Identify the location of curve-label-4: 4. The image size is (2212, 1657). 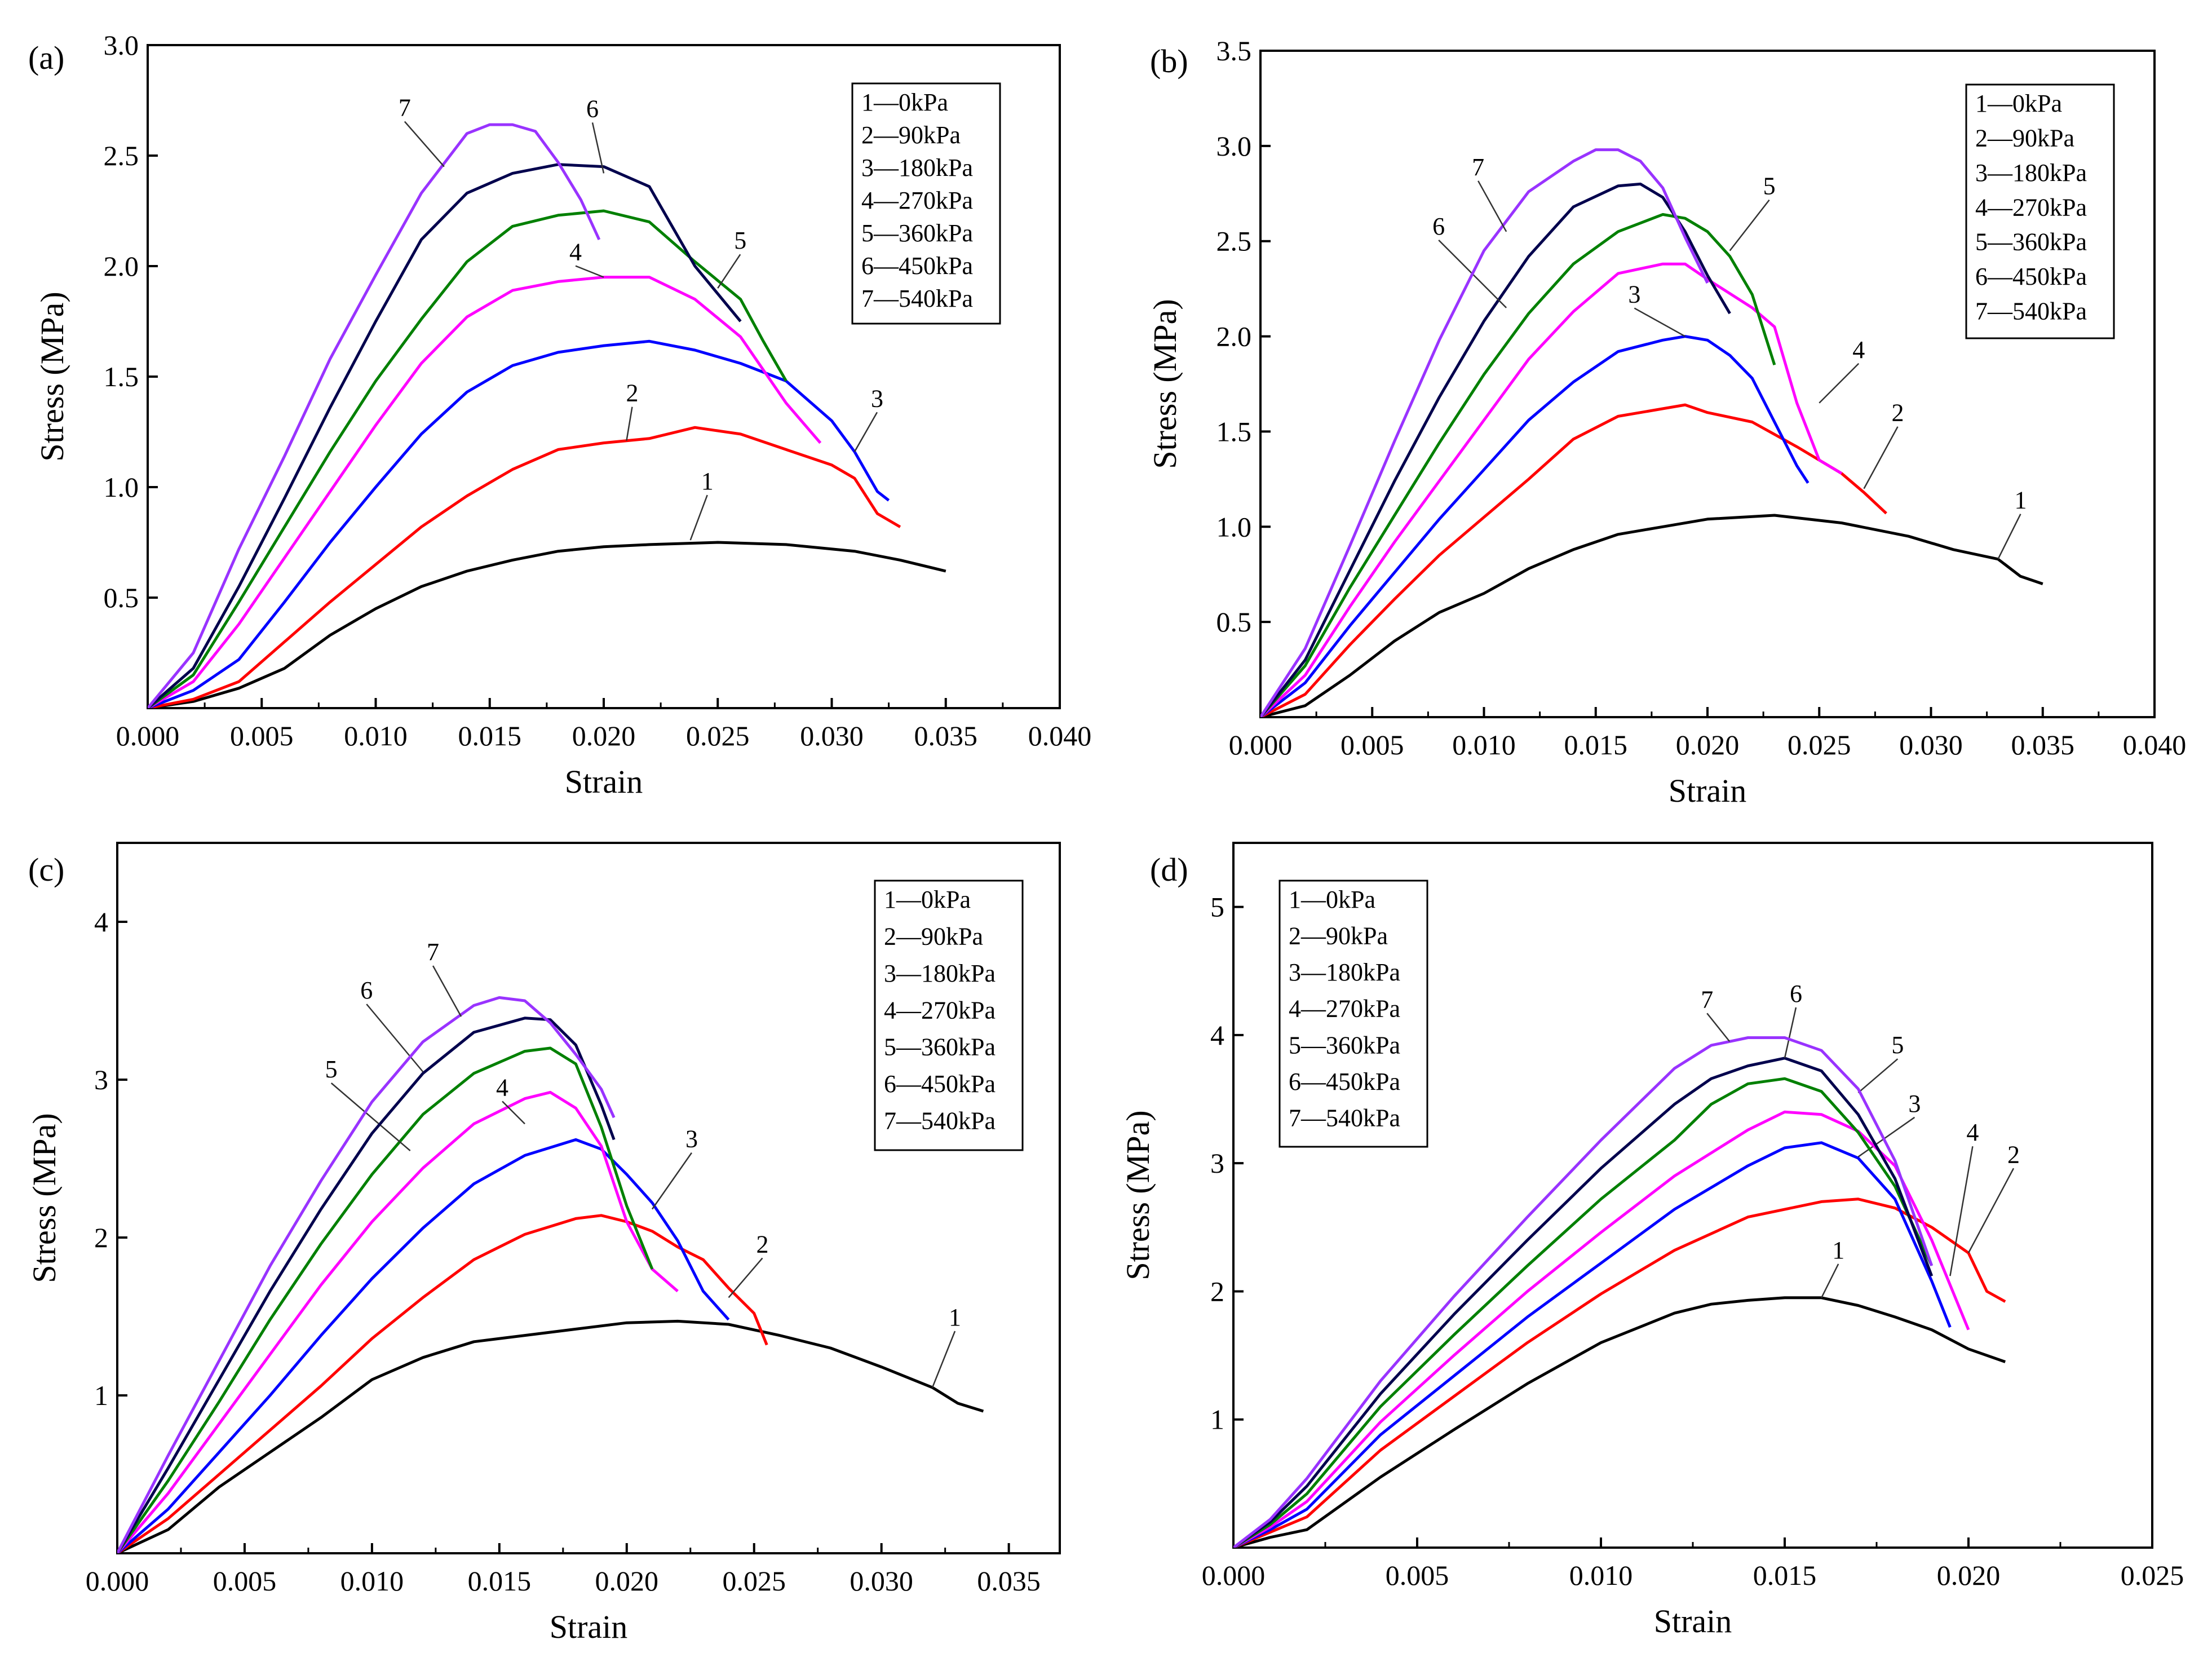
(575, 252).